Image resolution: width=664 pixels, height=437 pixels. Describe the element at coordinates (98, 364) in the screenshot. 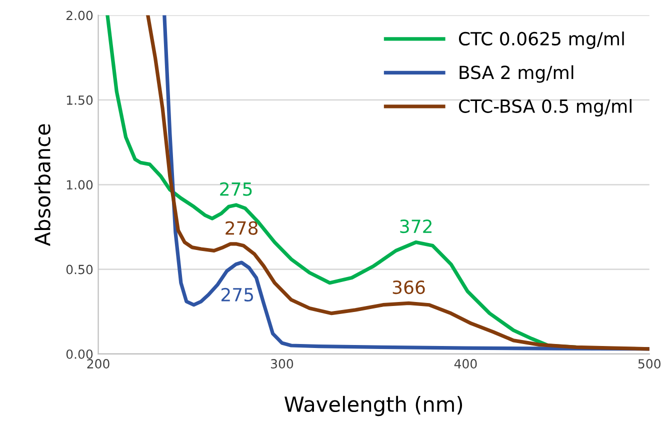

I see `x-tick-label: 200` at that location.